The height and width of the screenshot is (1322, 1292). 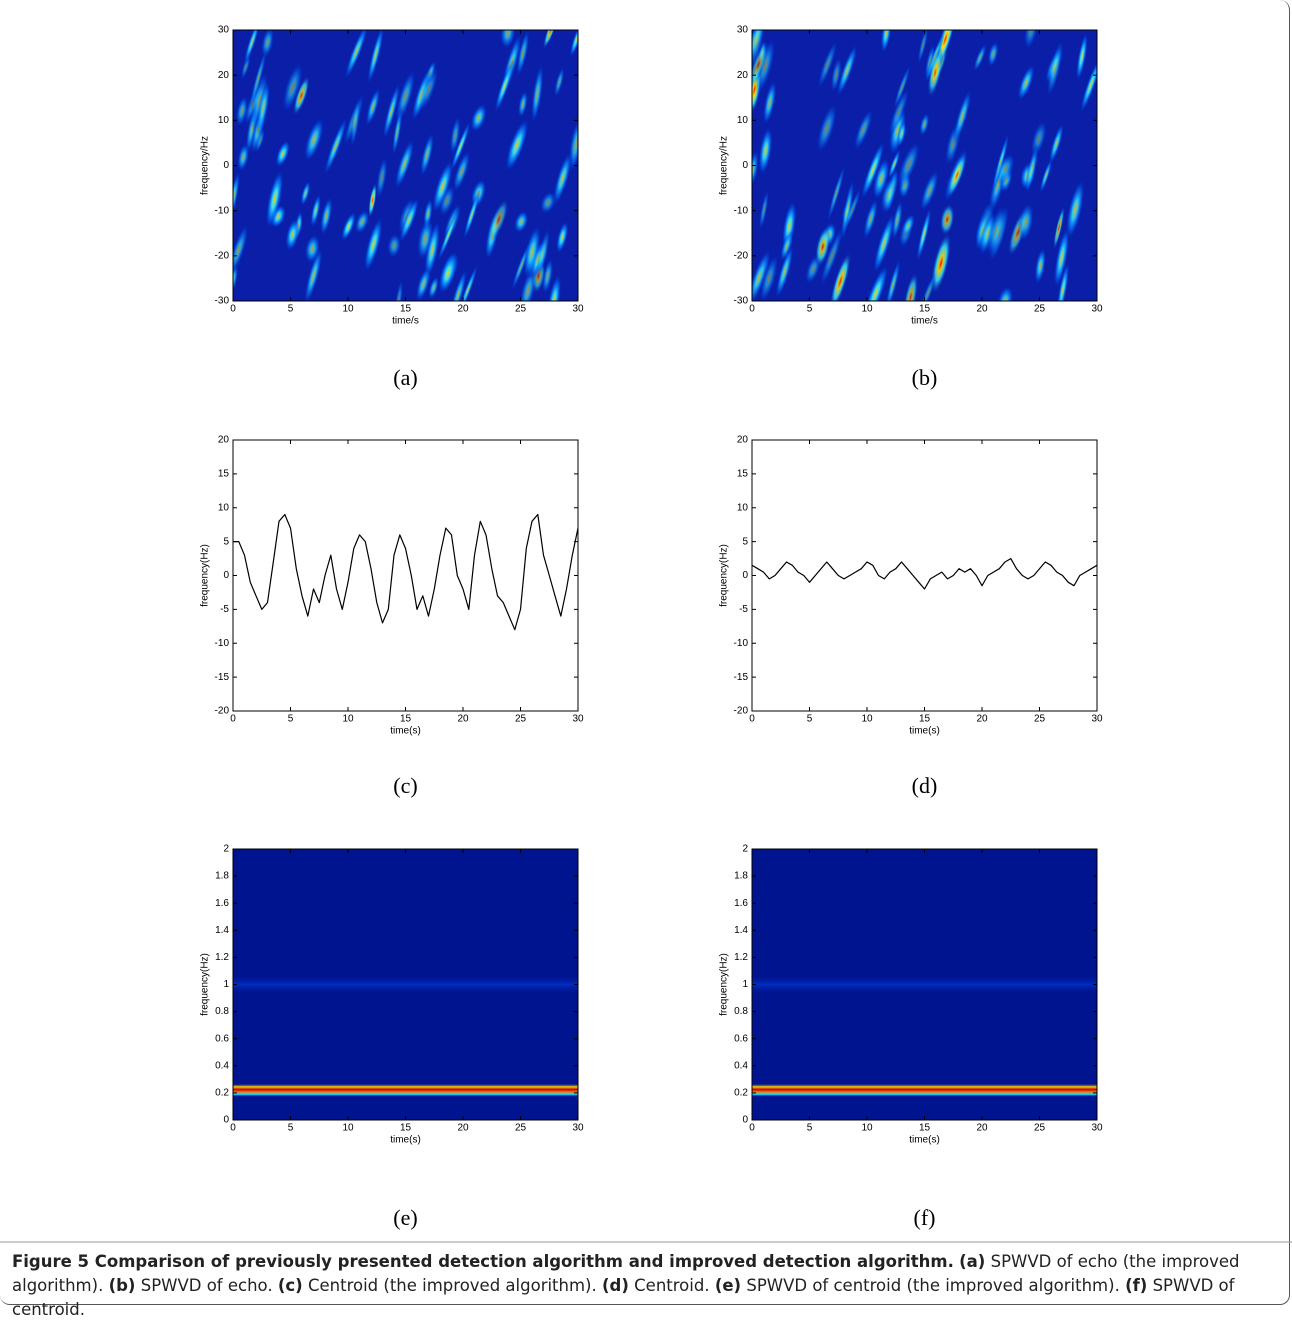 What do you see at coordinates (925, 377) in the screenshot?
I see `panel-label: (b)` at bounding box center [925, 377].